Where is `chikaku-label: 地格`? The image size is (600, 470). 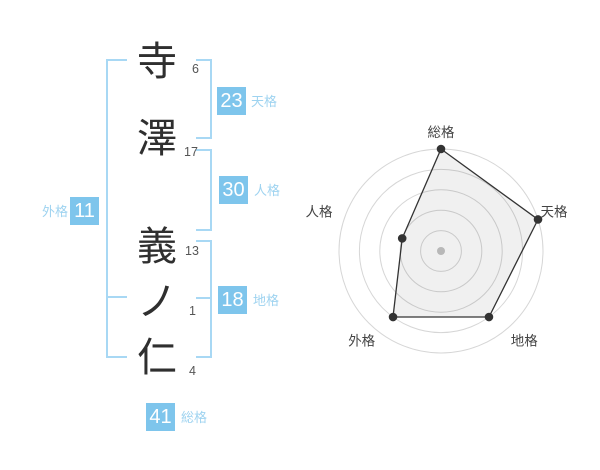 chikaku-label: 地格 is located at coordinates (266, 300).